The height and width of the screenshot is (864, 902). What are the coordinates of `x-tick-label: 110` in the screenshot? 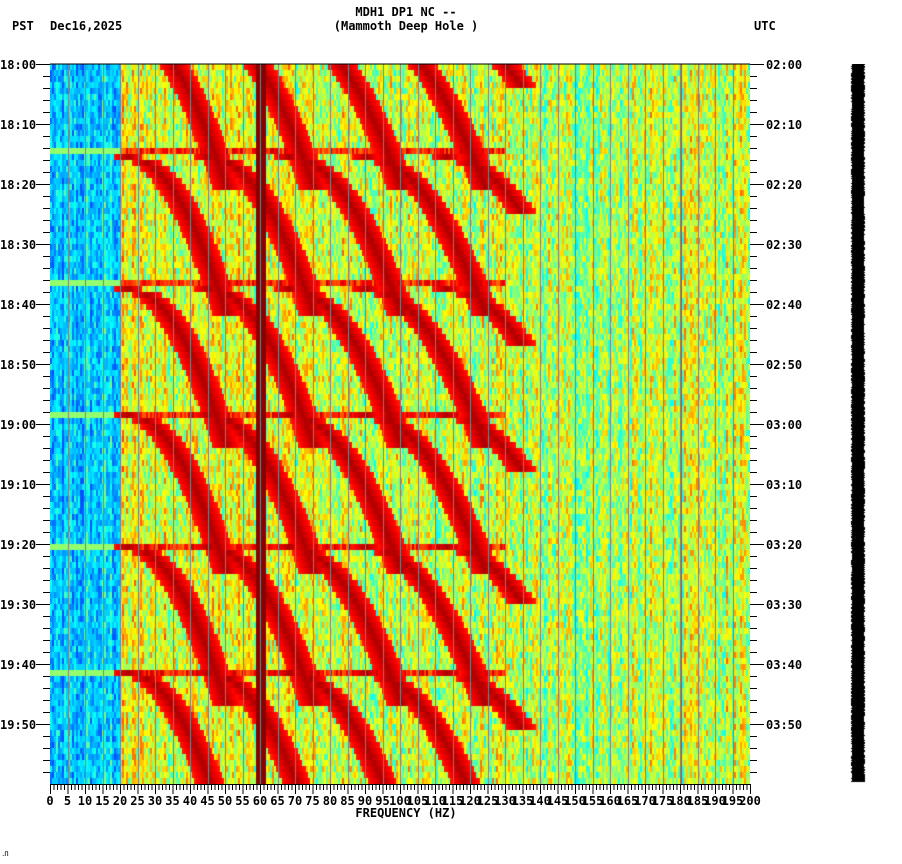 It's located at (435, 801).